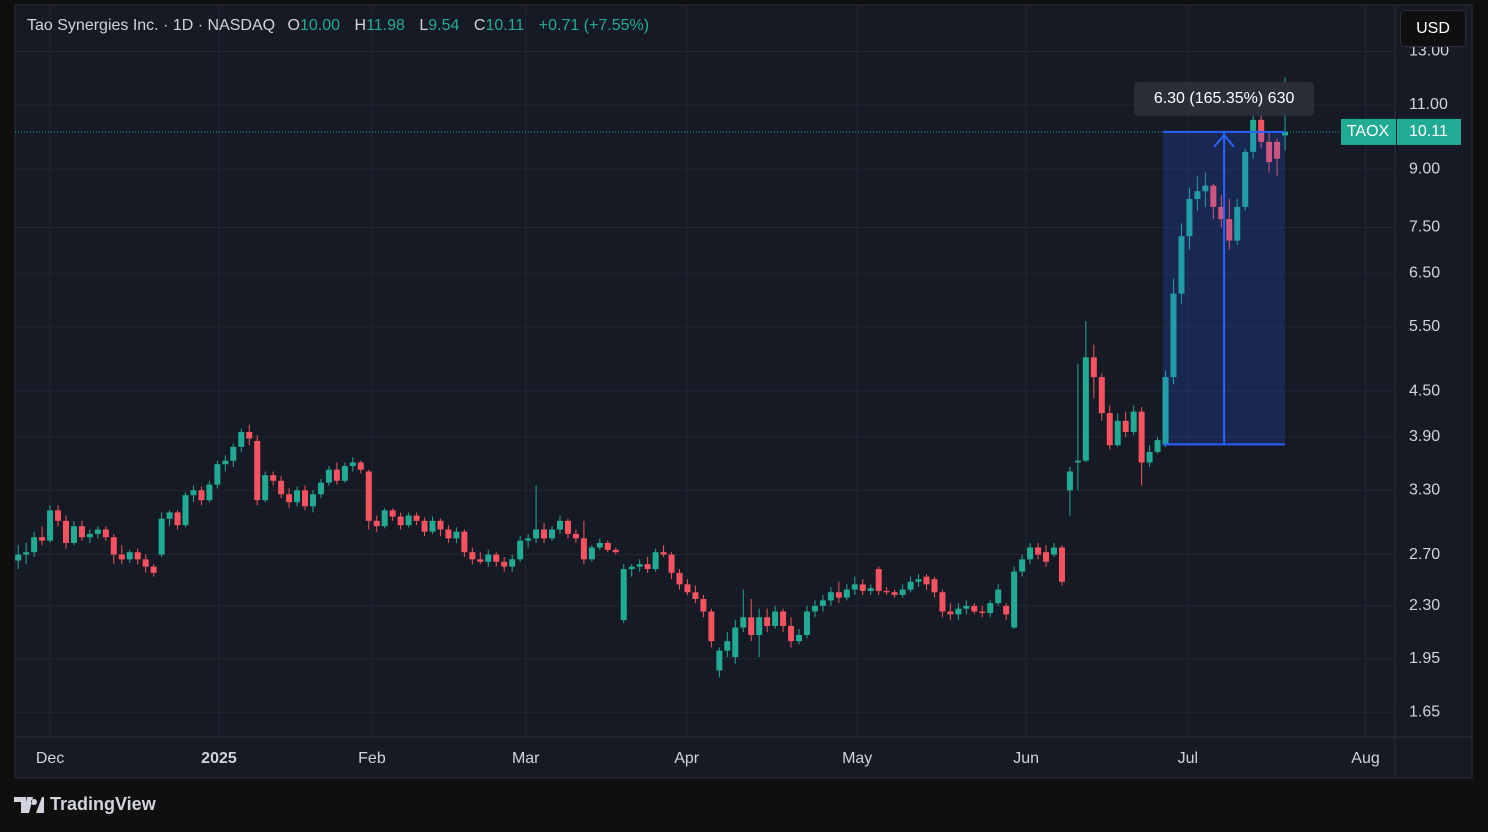 This screenshot has height=832, width=1488. Describe the element at coordinates (1428, 104) in the screenshot. I see `y-tick-label: 11.00` at that location.